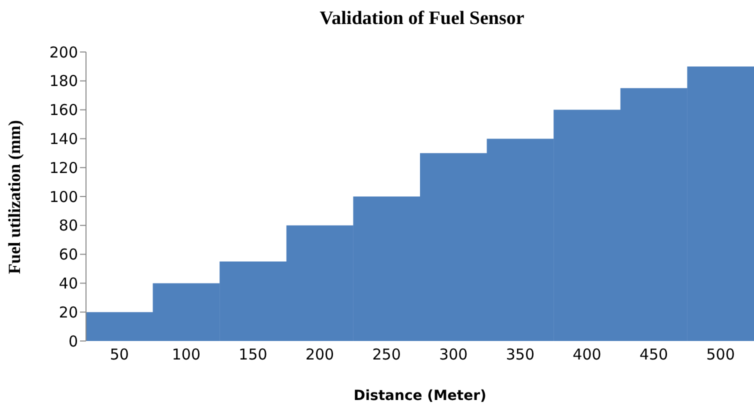  I want to click on y-tick-label: 80, so click(68, 225).